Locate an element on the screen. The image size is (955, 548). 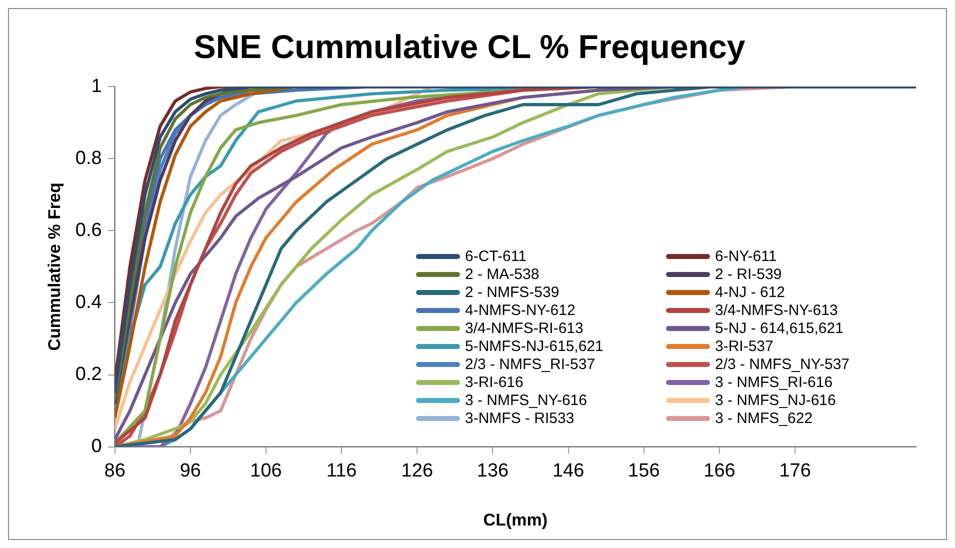
x-axis-title: CL(mm) is located at coordinates (515, 520).